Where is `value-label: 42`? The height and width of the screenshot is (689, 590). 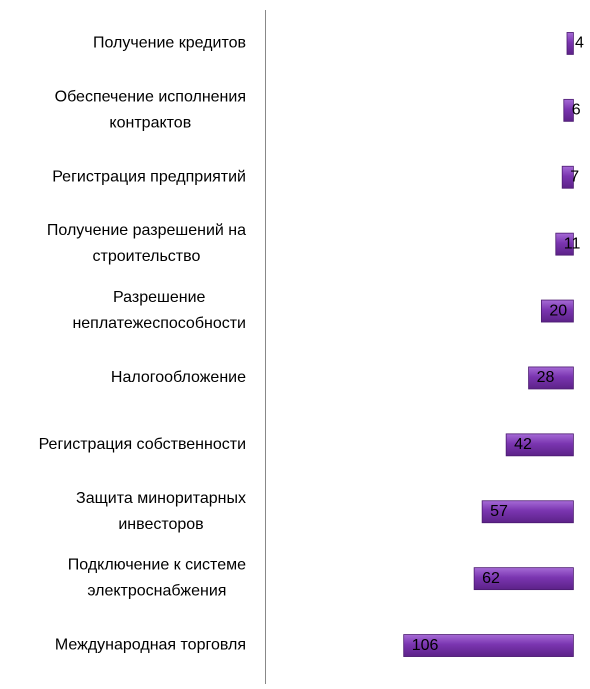
value-label: 42 is located at coordinates (523, 444).